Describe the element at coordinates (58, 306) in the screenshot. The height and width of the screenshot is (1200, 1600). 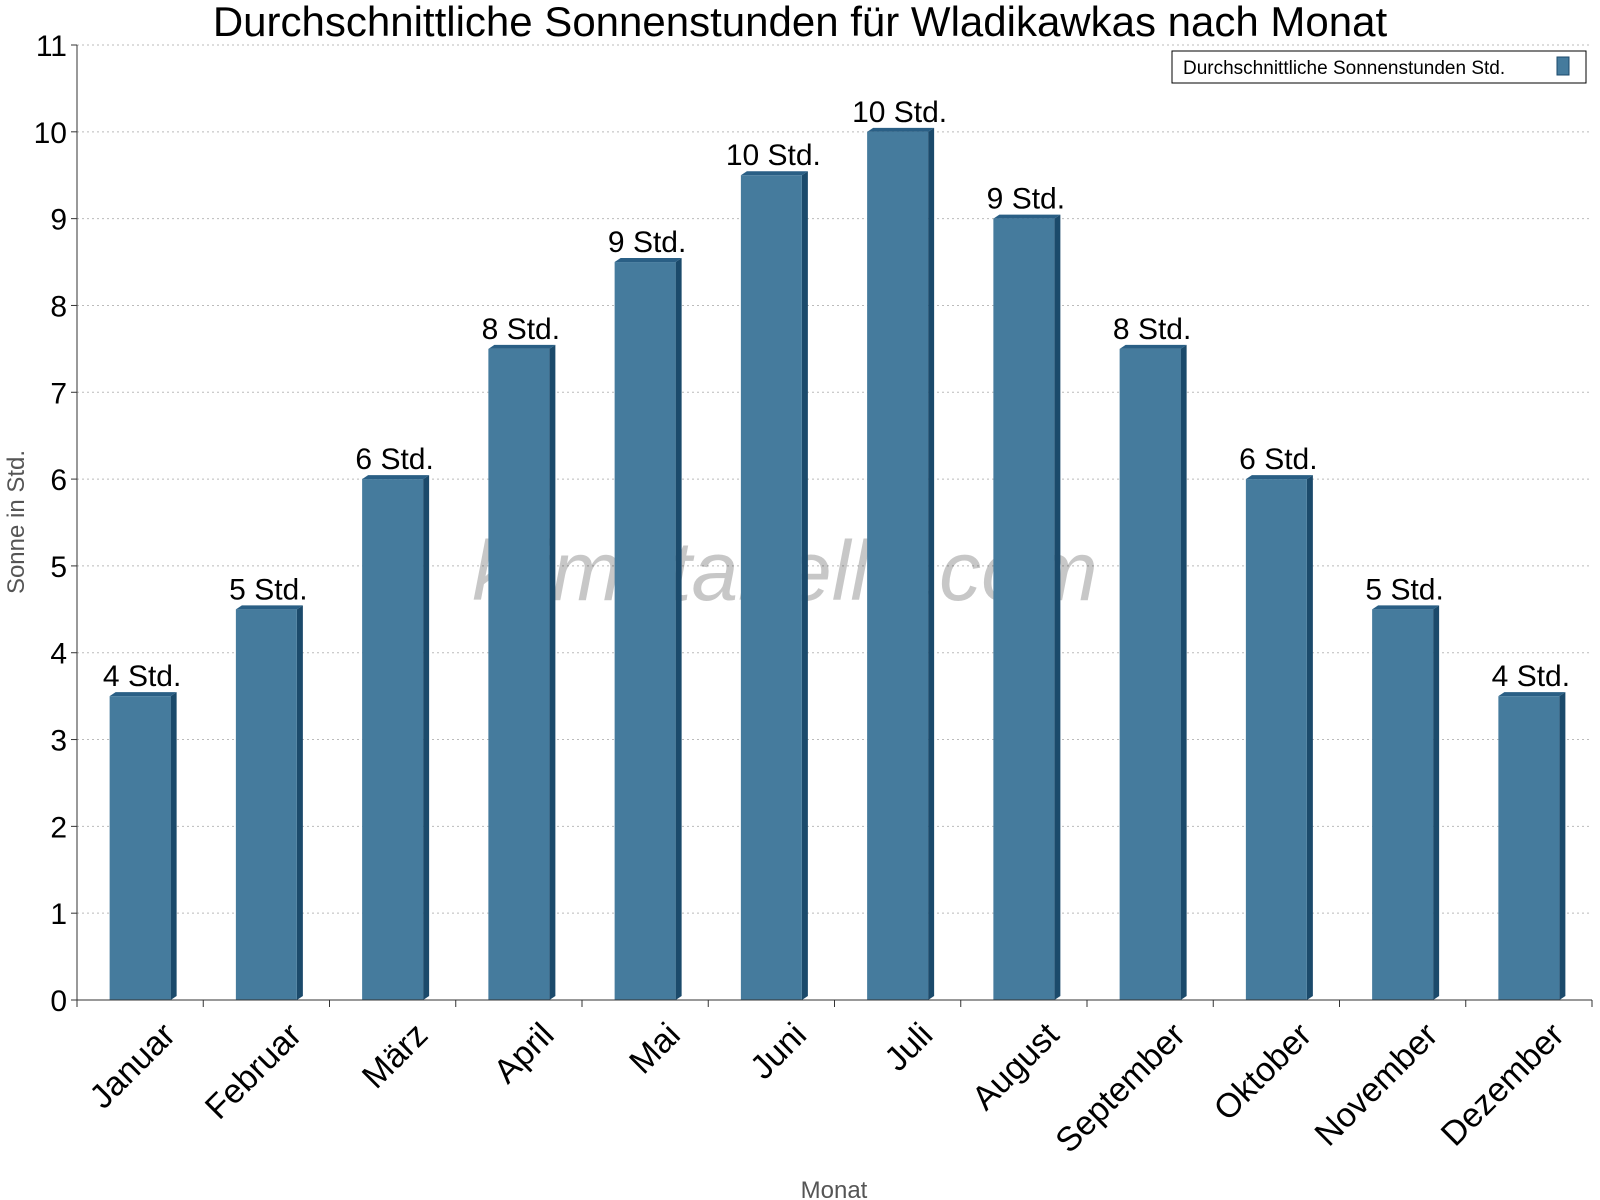
I see `y-tick-label: 8` at that location.